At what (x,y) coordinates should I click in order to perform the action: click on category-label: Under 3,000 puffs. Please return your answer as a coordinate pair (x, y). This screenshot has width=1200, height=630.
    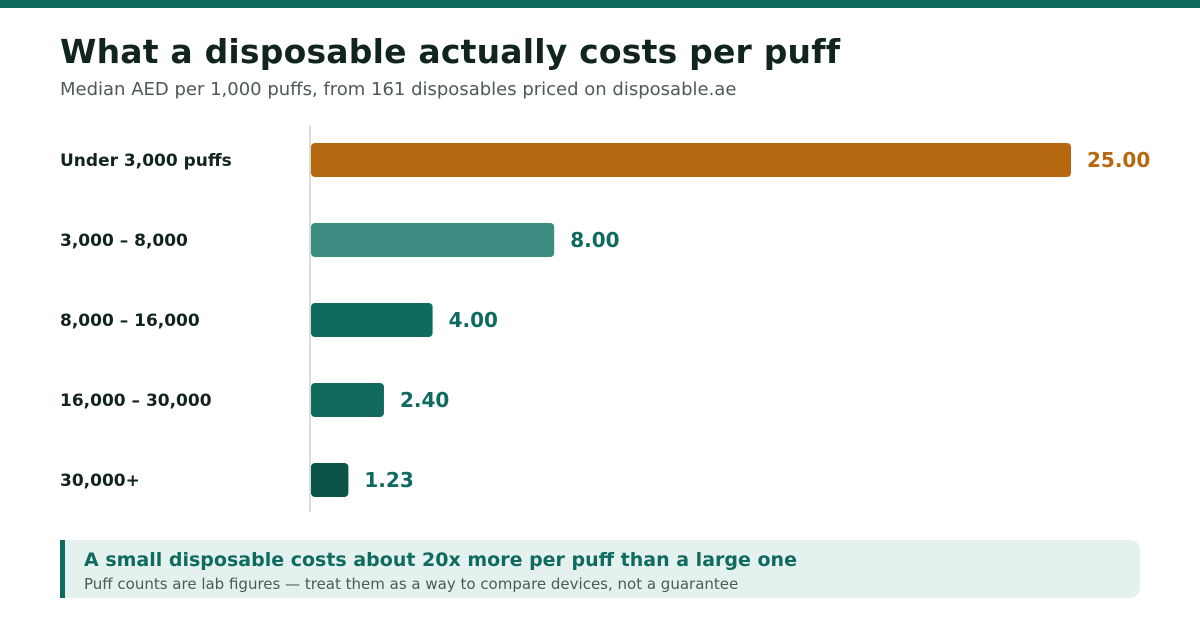
    Looking at the image, I should click on (146, 161).